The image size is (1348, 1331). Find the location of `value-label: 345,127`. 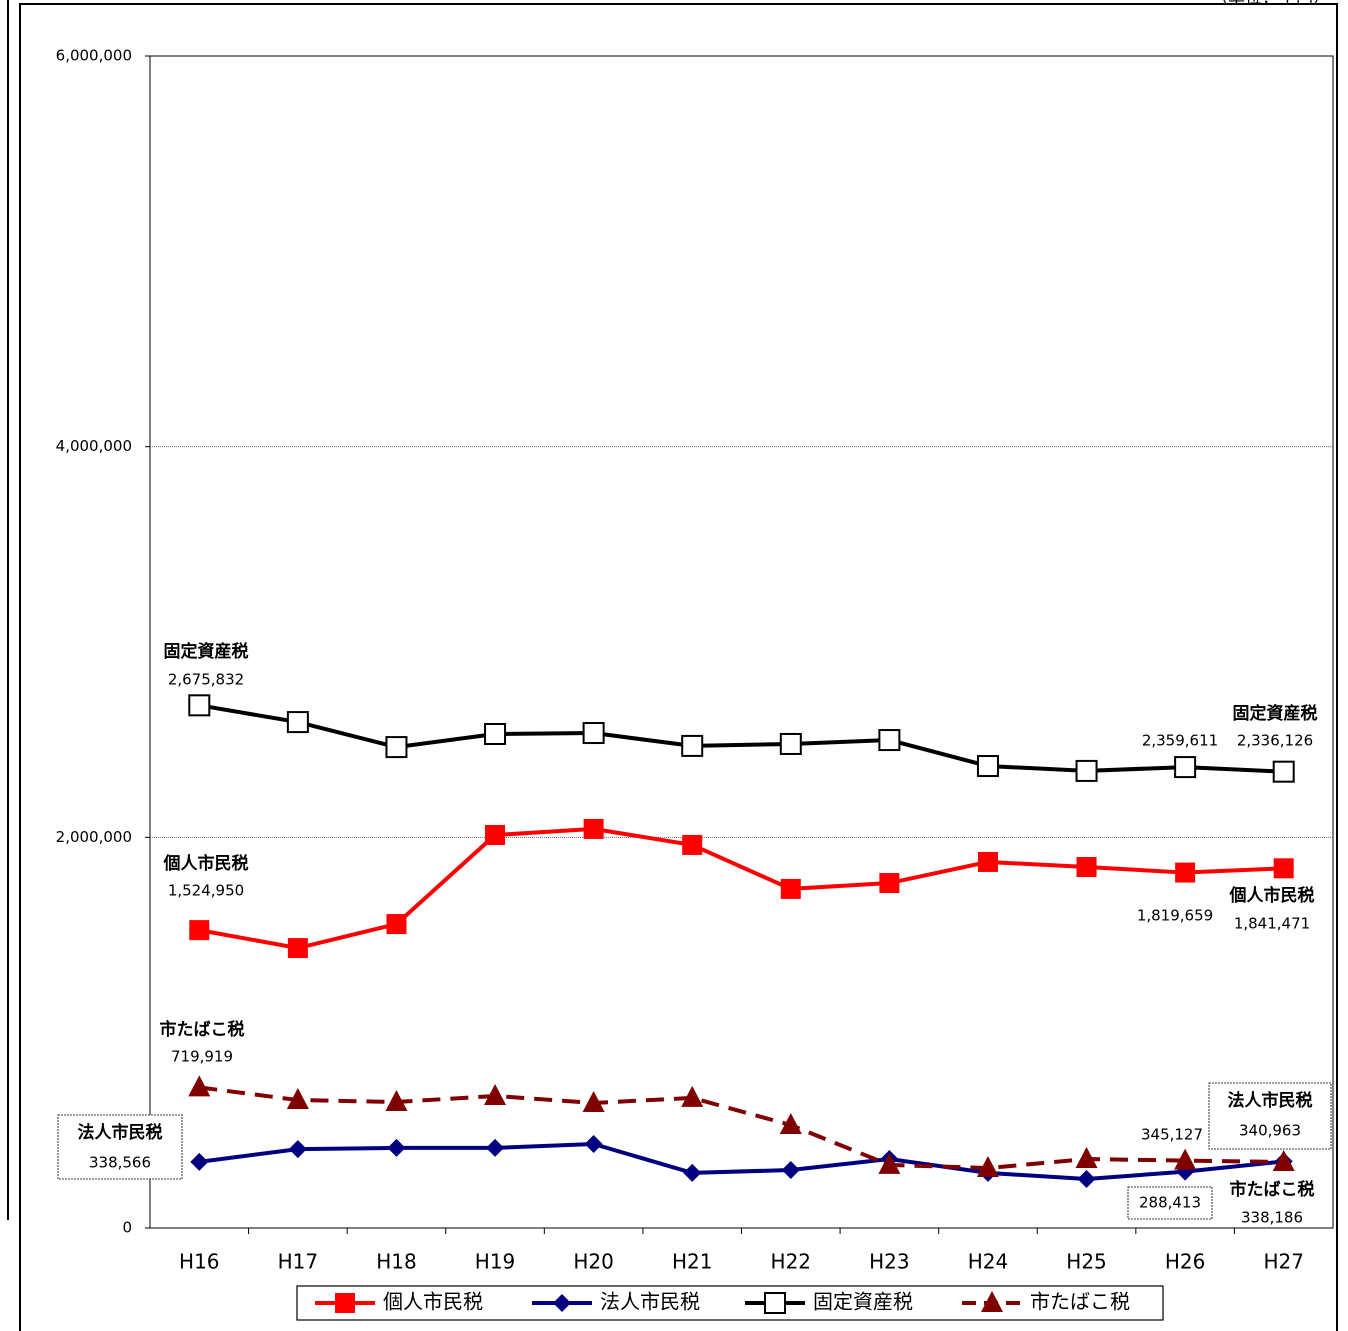

value-label: 345,127 is located at coordinates (1172, 1135).